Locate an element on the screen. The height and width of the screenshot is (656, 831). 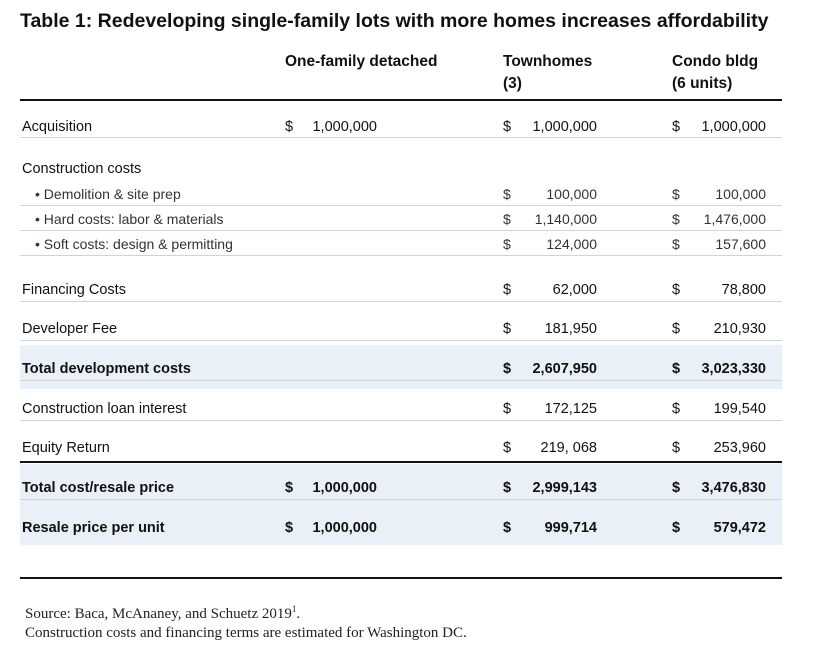
footnote-ref: 1 is located at coordinates (294, 609).